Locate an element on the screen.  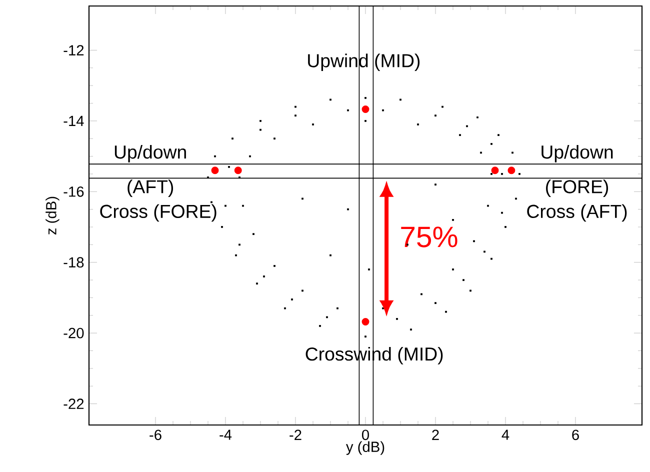
y-tick-label: -20 is located at coordinates (74, 333).